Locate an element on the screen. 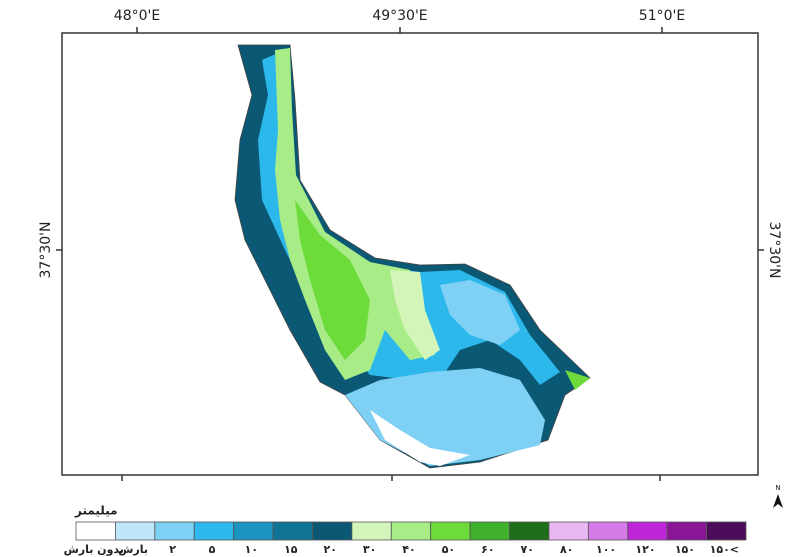 The height and width of the screenshot is (557, 800). north-label: N is located at coordinates (777, 488).